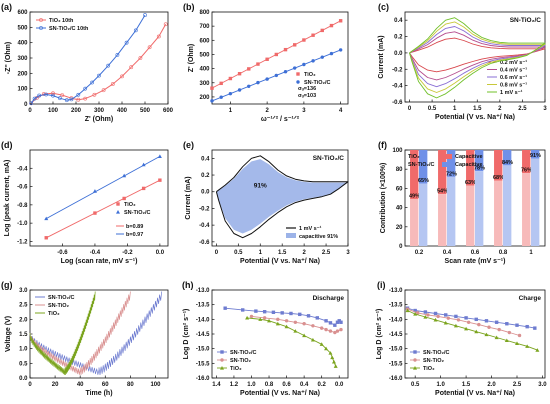 The width and height of the screenshot is (550, 404). Describe the element at coordinates (55, 385) in the screenshot. I see `x-tick-label: 20` at that location.